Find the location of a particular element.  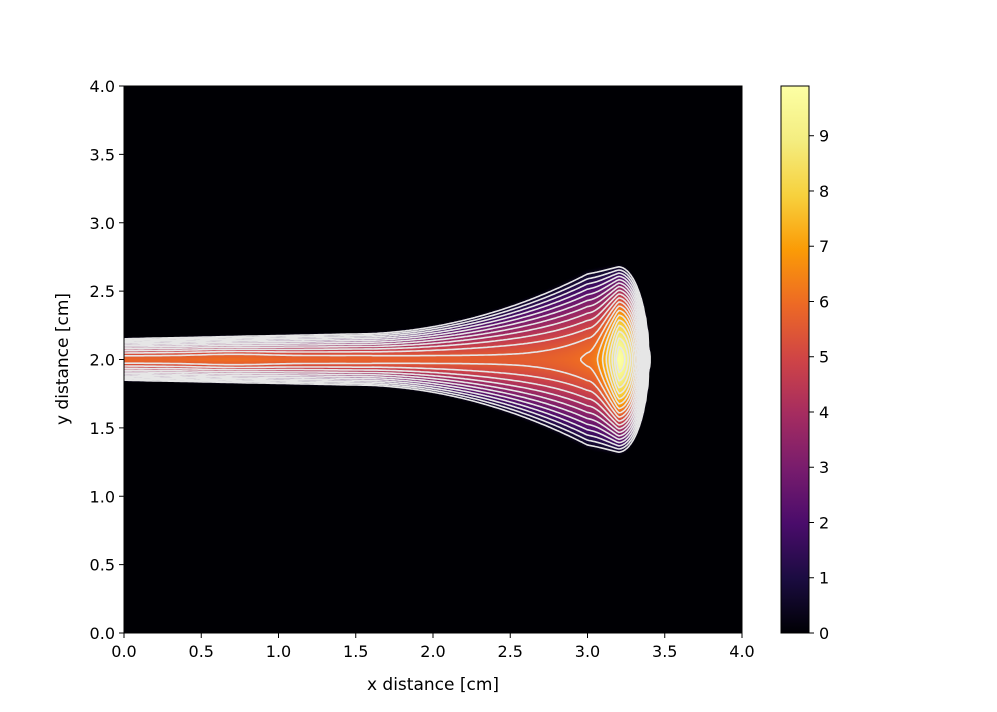

colorbar-tick-label: 7 is located at coordinates (824, 246).